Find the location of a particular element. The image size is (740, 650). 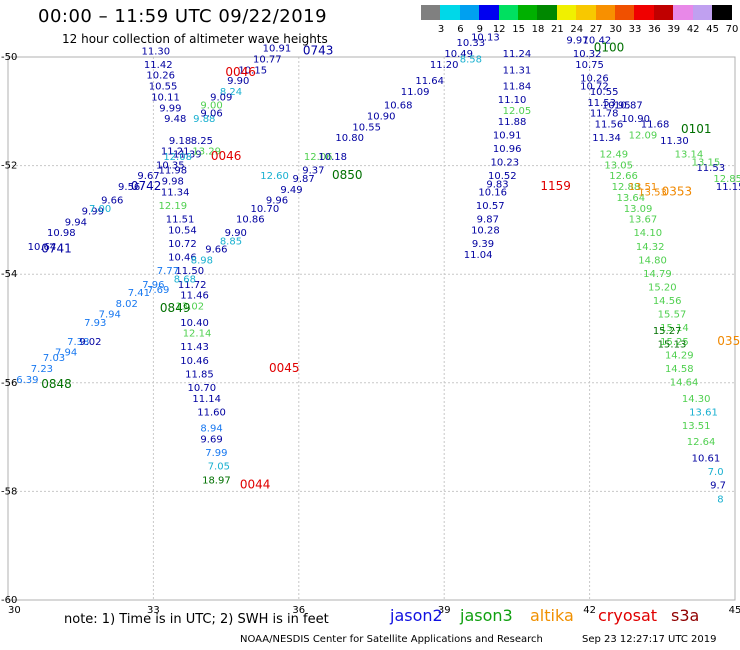

wave-height-value: 9.66 is located at coordinates (112, 201).